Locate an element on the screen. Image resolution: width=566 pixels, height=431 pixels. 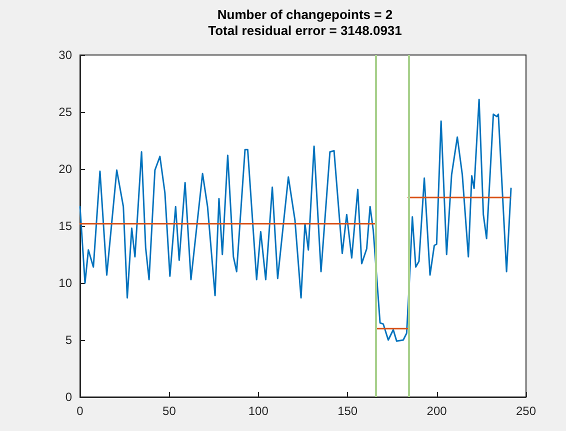
y-tick-label: 30 is located at coordinates (65, 55).